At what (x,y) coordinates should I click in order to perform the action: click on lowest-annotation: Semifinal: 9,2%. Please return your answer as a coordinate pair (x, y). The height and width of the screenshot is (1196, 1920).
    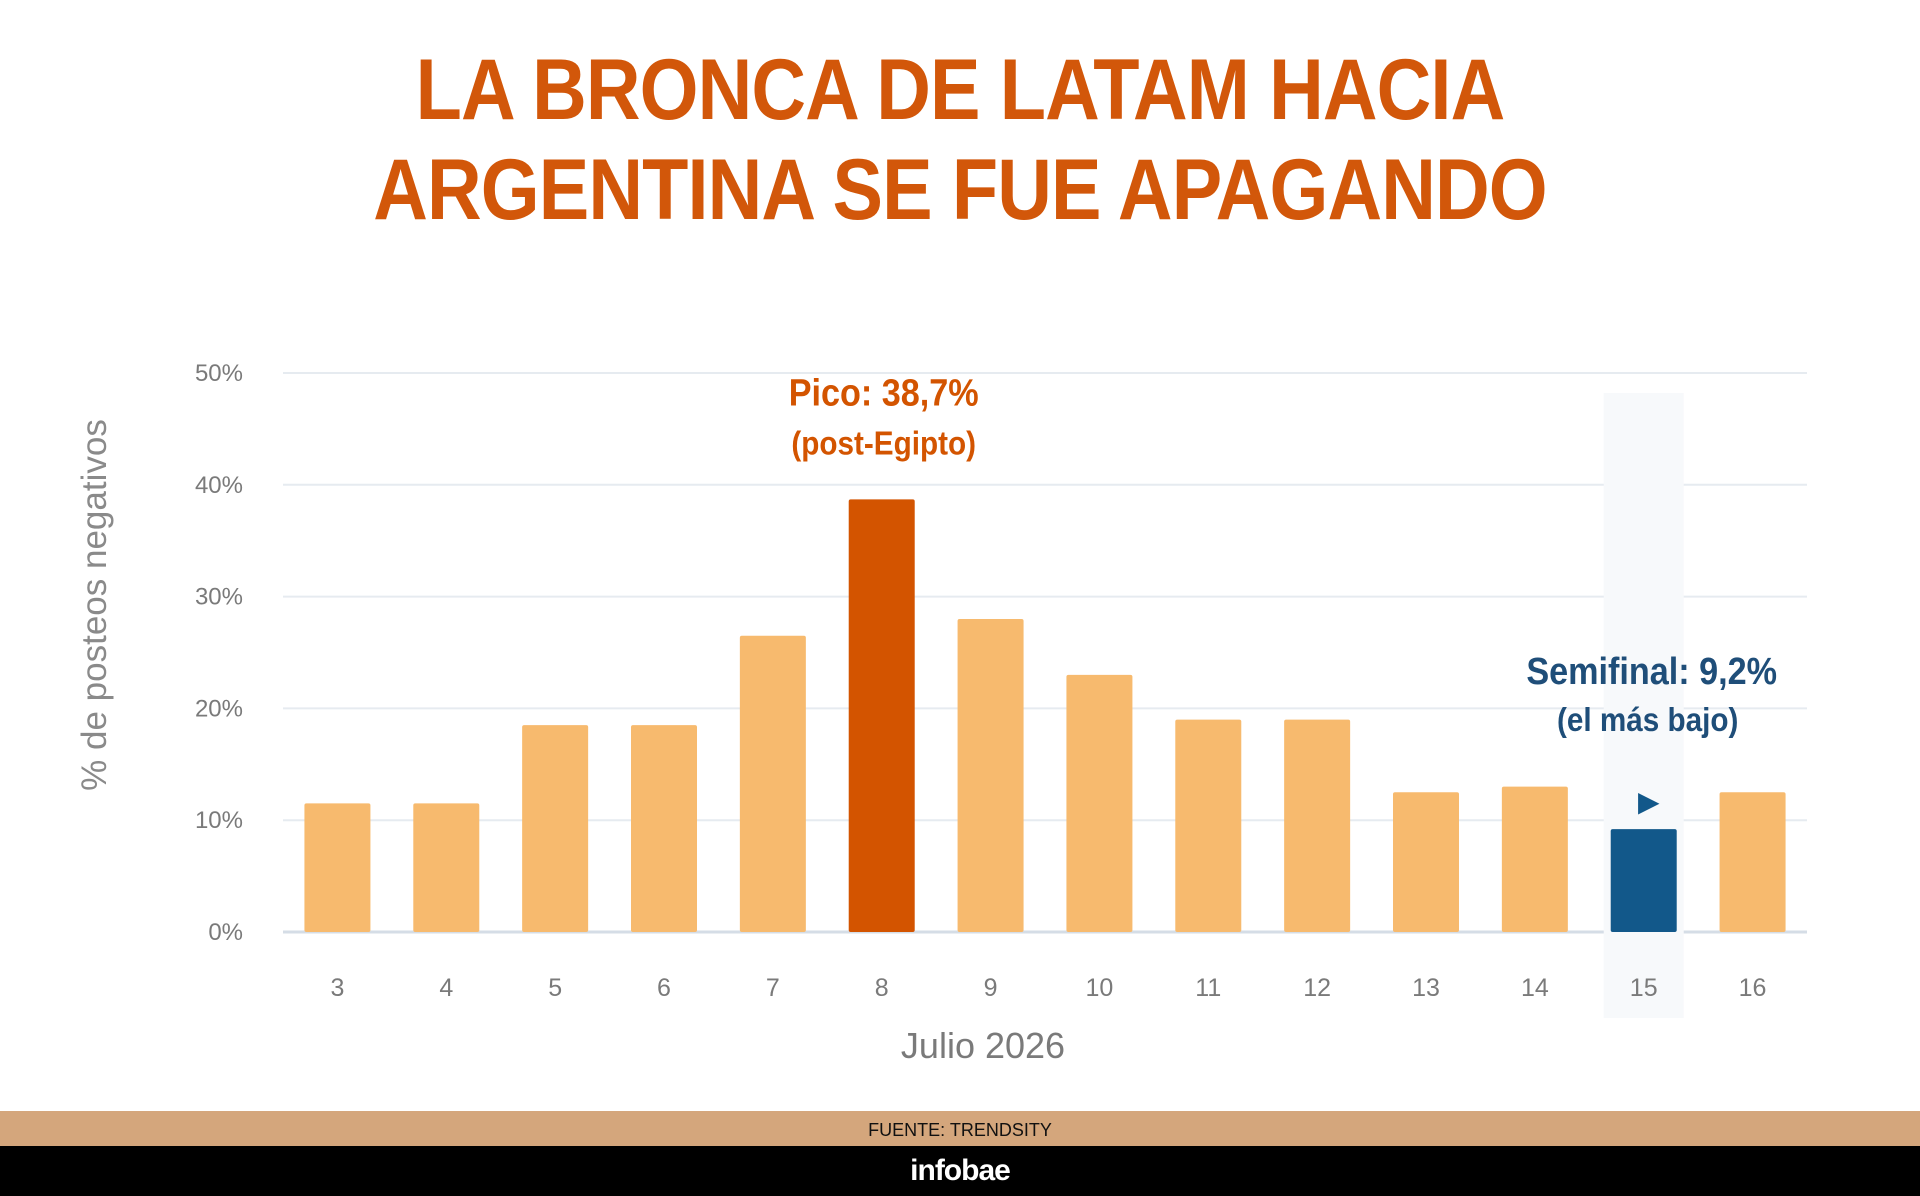
    Looking at the image, I should click on (1651, 670).